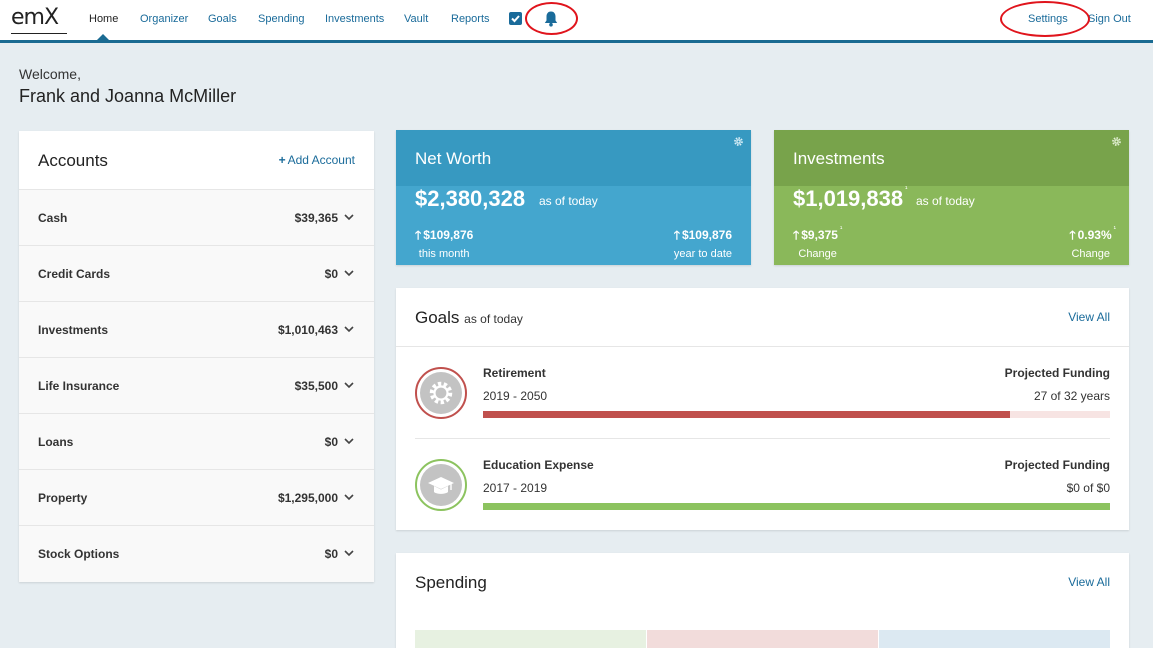 The image size is (1153, 648). Describe the element at coordinates (73, 160) in the screenshot. I see `accounts-title: Accounts` at that location.